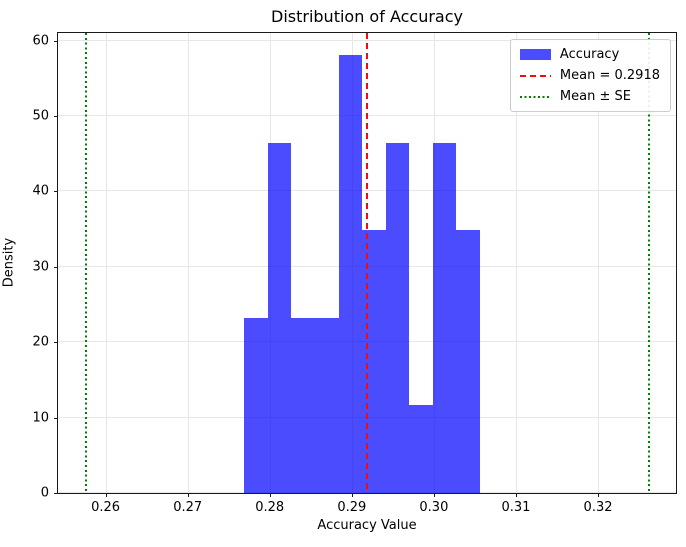 The image size is (686, 547). Describe the element at coordinates (40, 342) in the screenshot. I see `y-tick-label: 20` at that location.